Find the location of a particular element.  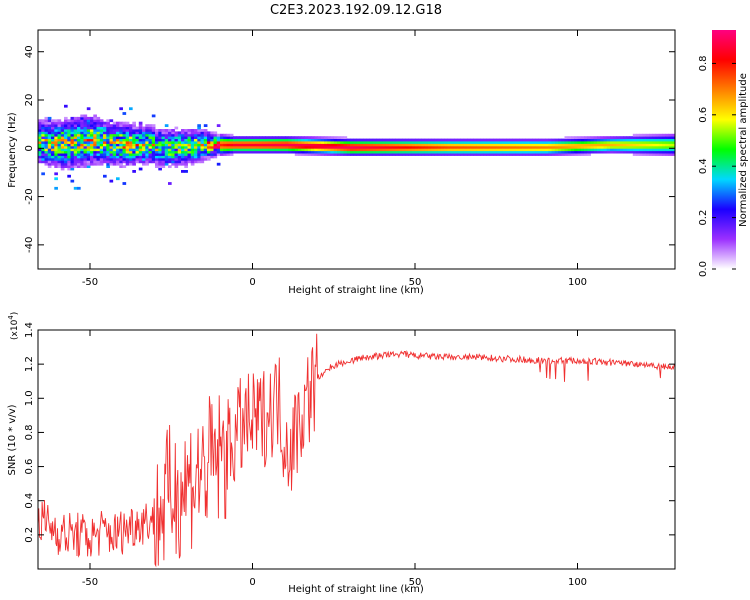

figure-title: C2E3.2023.192.09.12.G18 is located at coordinates (356, 10).